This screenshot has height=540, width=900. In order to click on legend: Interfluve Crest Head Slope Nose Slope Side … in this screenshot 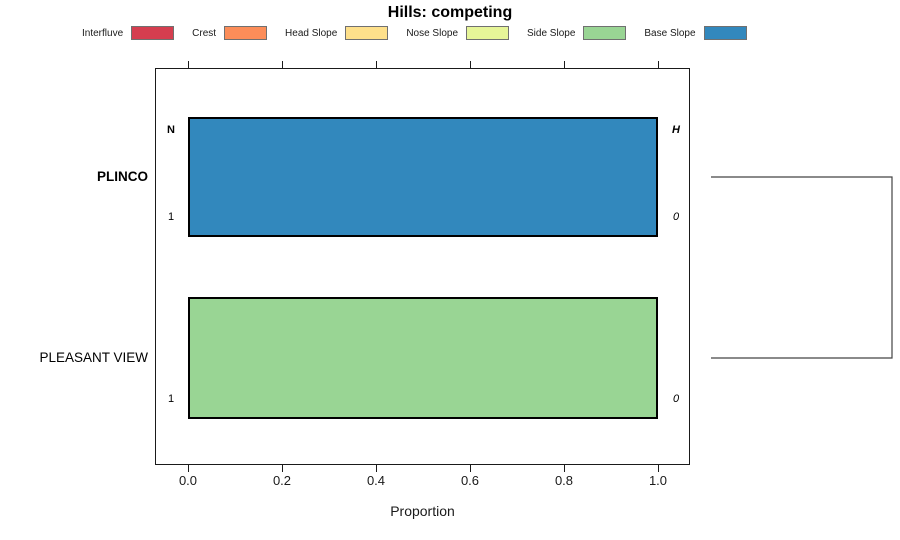, I will do `click(414, 33)`.